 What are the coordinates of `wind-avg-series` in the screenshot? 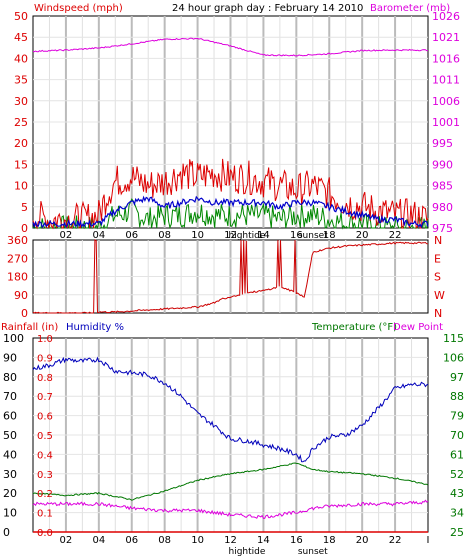 It's located at (230, 212).